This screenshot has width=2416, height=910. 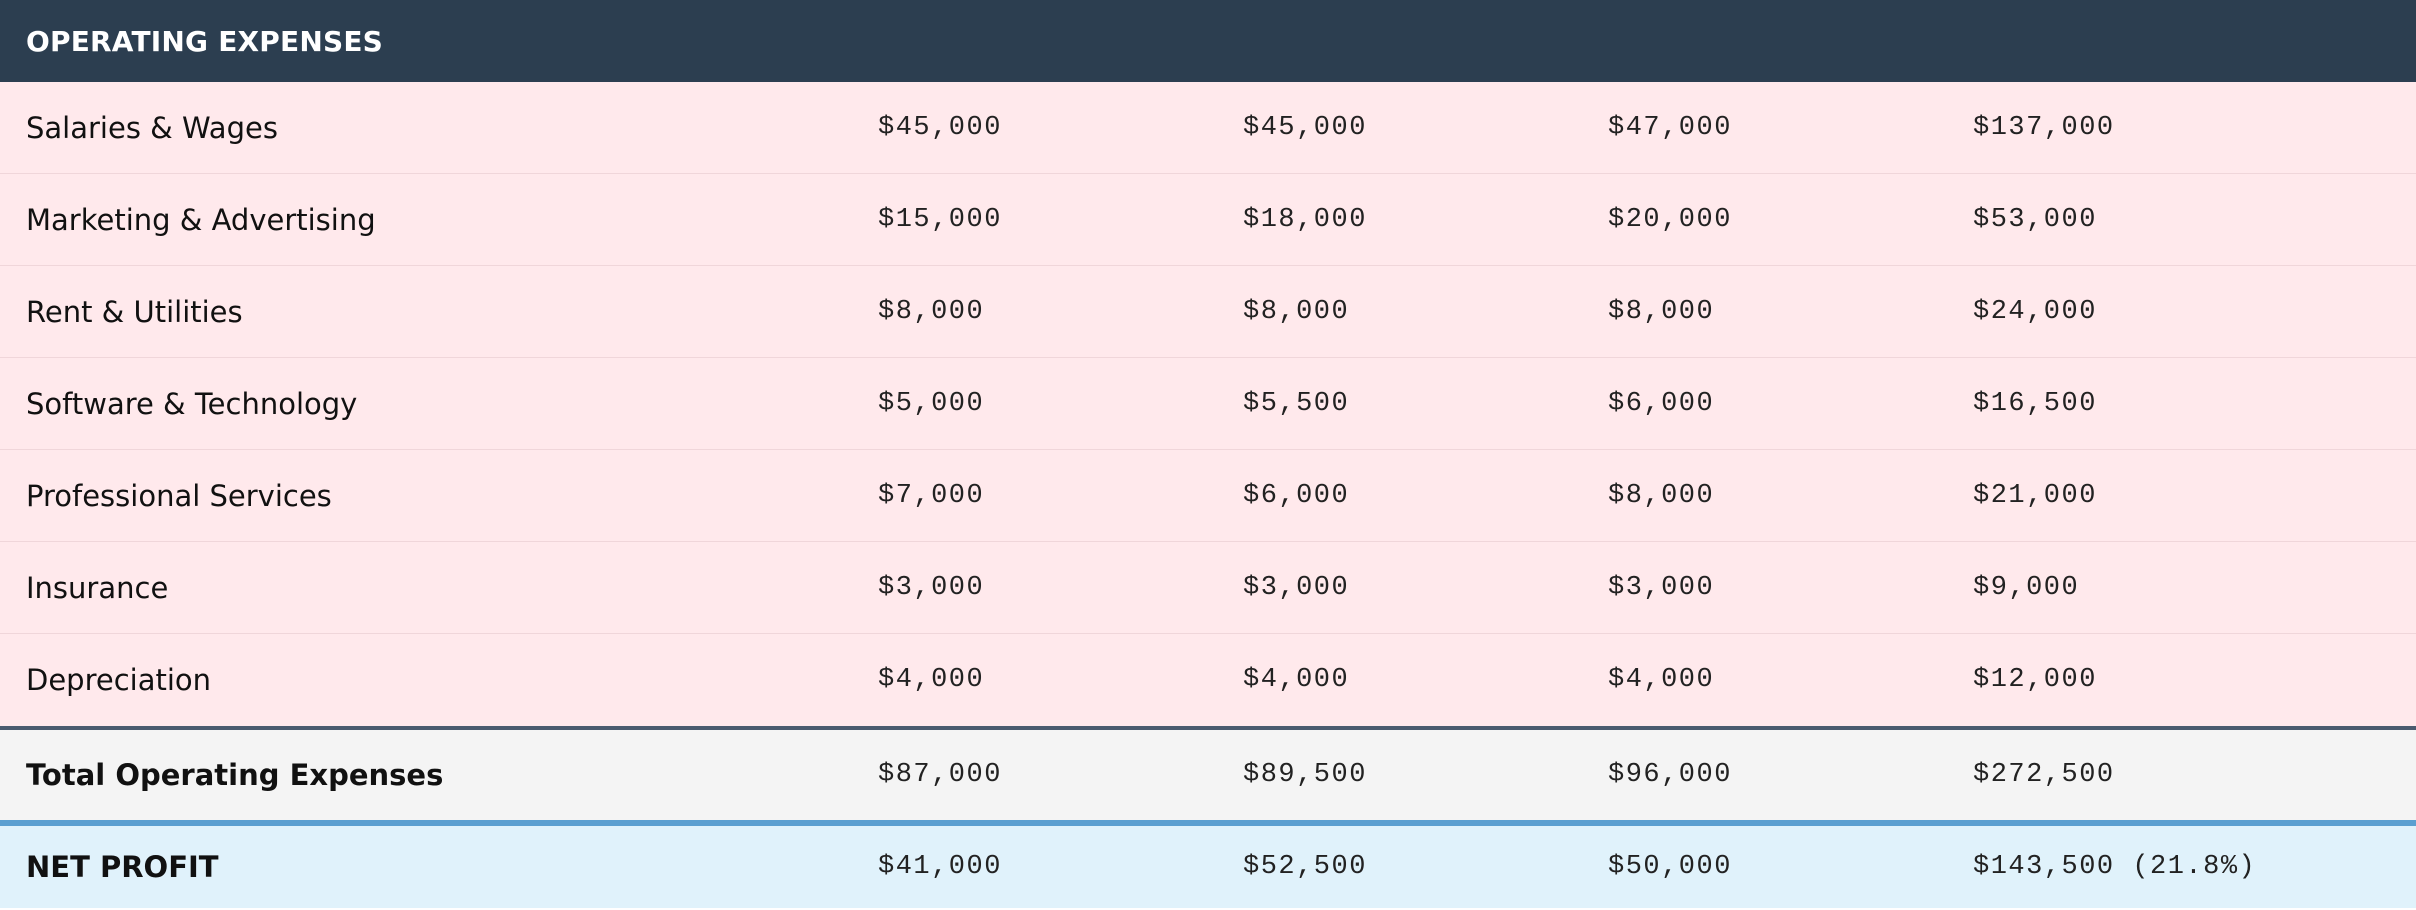 I want to click on row-label: Salaries & Wages, so click(x=152, y=127).